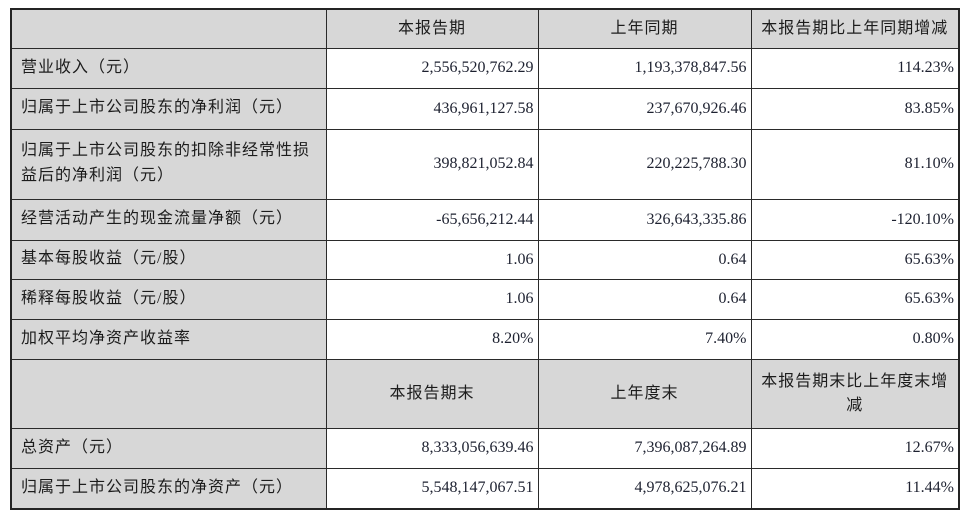 The height and width of the screenshot is (516, 968). What do you see at coordinates (168, 339) in the screenshot?
I see `row-label: 加权平均净资产收益率` at bounding box center [168, 339].